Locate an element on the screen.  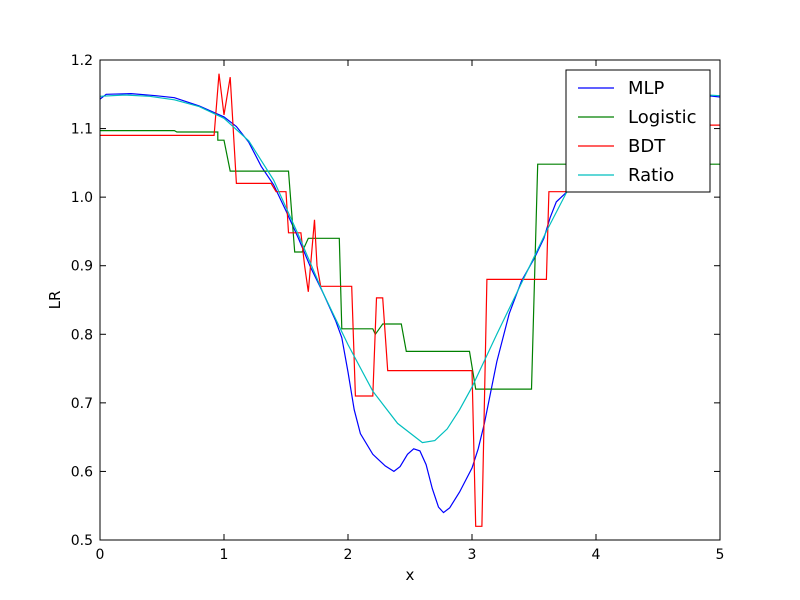
legend-label-logistic: Logistic is located at coordinates (662, 117).